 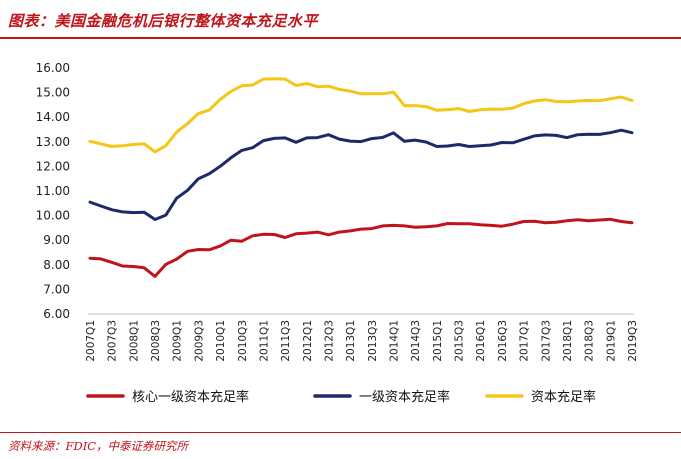 What do you see at coordinates (568, 341) in the screenshot?
I see `x-tick-label: 2018Q1` at bounding box center [568, 341].